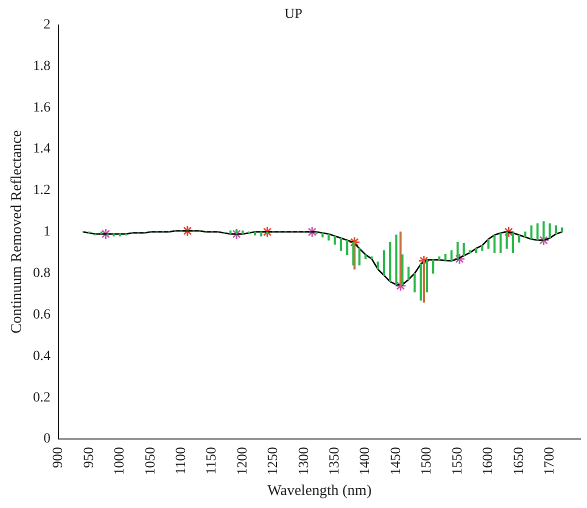 The image size is (587, 508). I want to click on x-tick-label: 1400, so click(366, 461).